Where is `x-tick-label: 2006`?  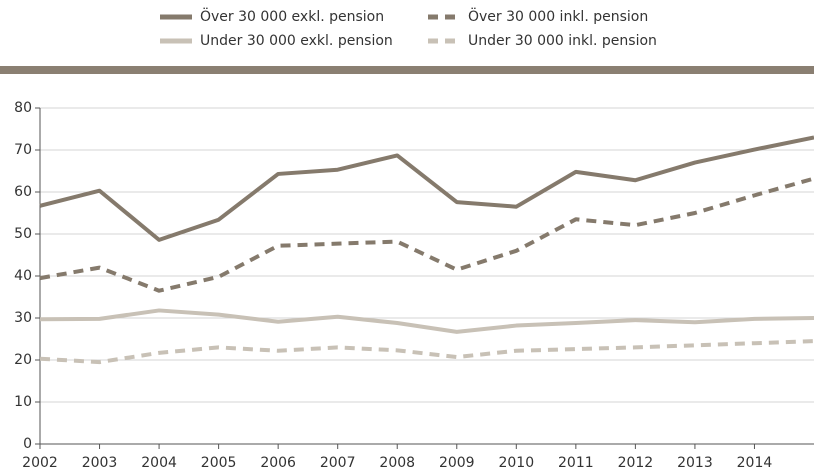
x-tick-label: 2006 is located at coordinates (278, 463).